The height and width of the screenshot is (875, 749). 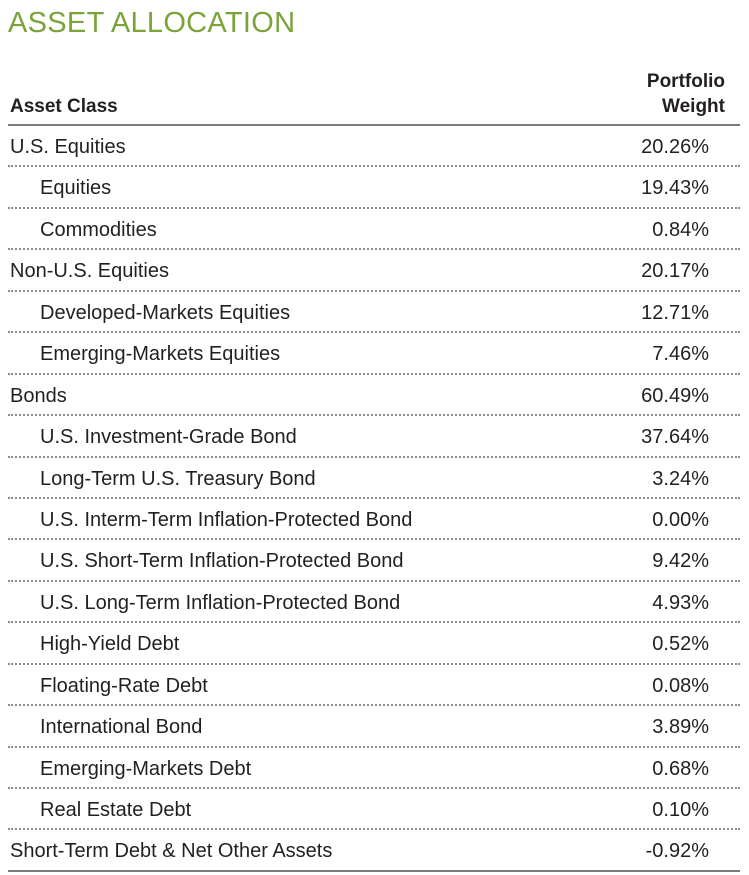 I want to click on portfolio-weight-value: 0.52%, so click(x=680, y=644).